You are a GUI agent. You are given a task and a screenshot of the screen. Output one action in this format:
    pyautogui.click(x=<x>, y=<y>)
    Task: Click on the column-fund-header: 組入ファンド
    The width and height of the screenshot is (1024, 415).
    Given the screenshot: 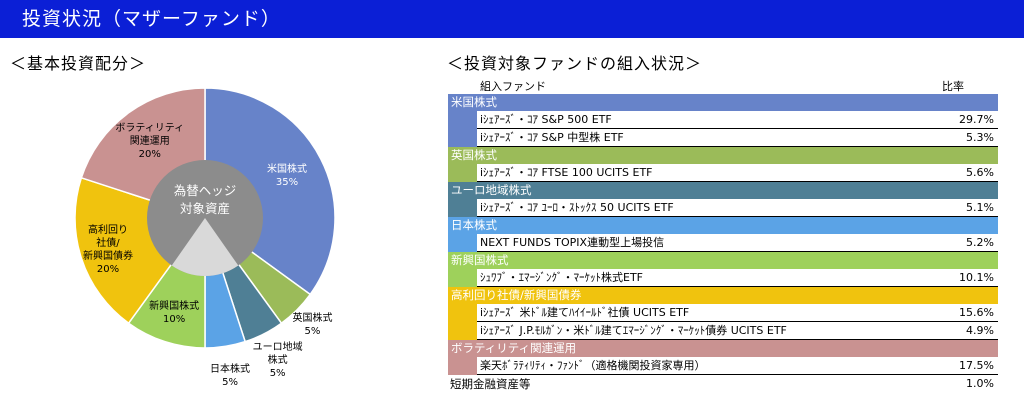 What is the action you would take?
    pyautogui.click(x=513, y=86)
    